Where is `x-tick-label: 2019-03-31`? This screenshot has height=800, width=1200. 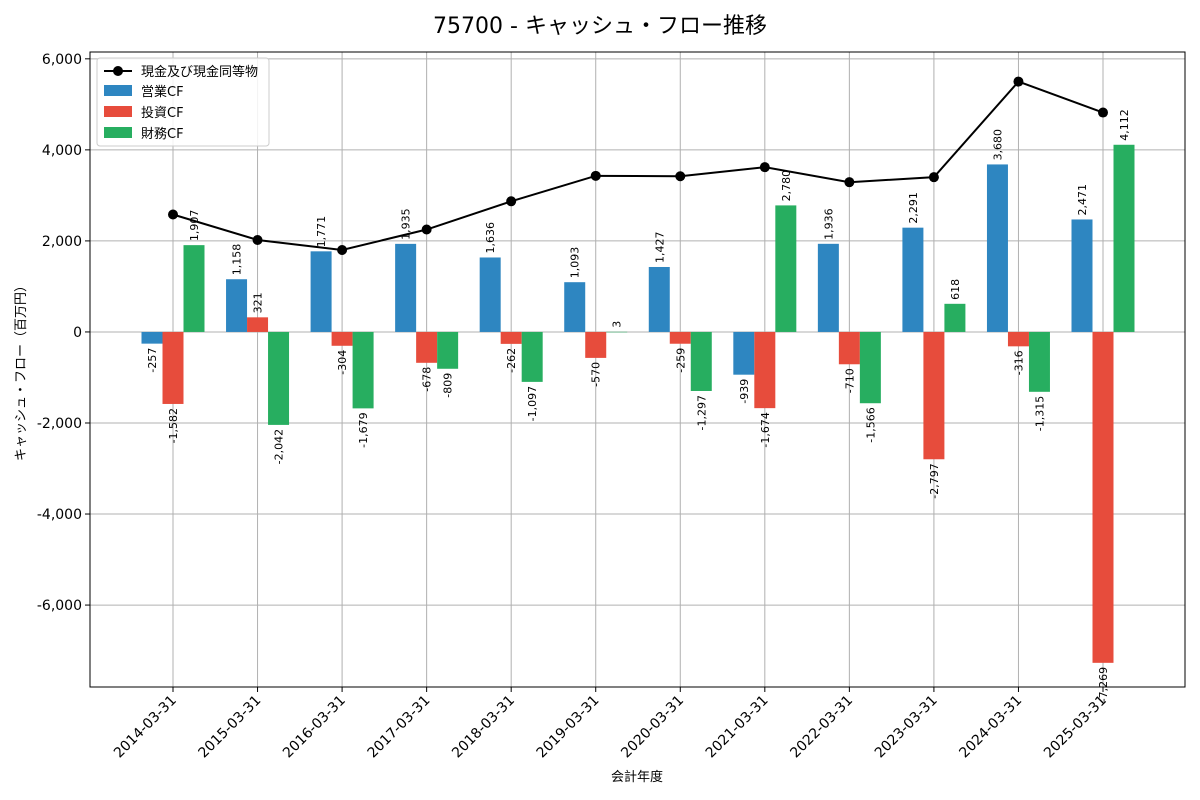
x-tick-label: 2019-03-31 is located at coordinates (568, 727).